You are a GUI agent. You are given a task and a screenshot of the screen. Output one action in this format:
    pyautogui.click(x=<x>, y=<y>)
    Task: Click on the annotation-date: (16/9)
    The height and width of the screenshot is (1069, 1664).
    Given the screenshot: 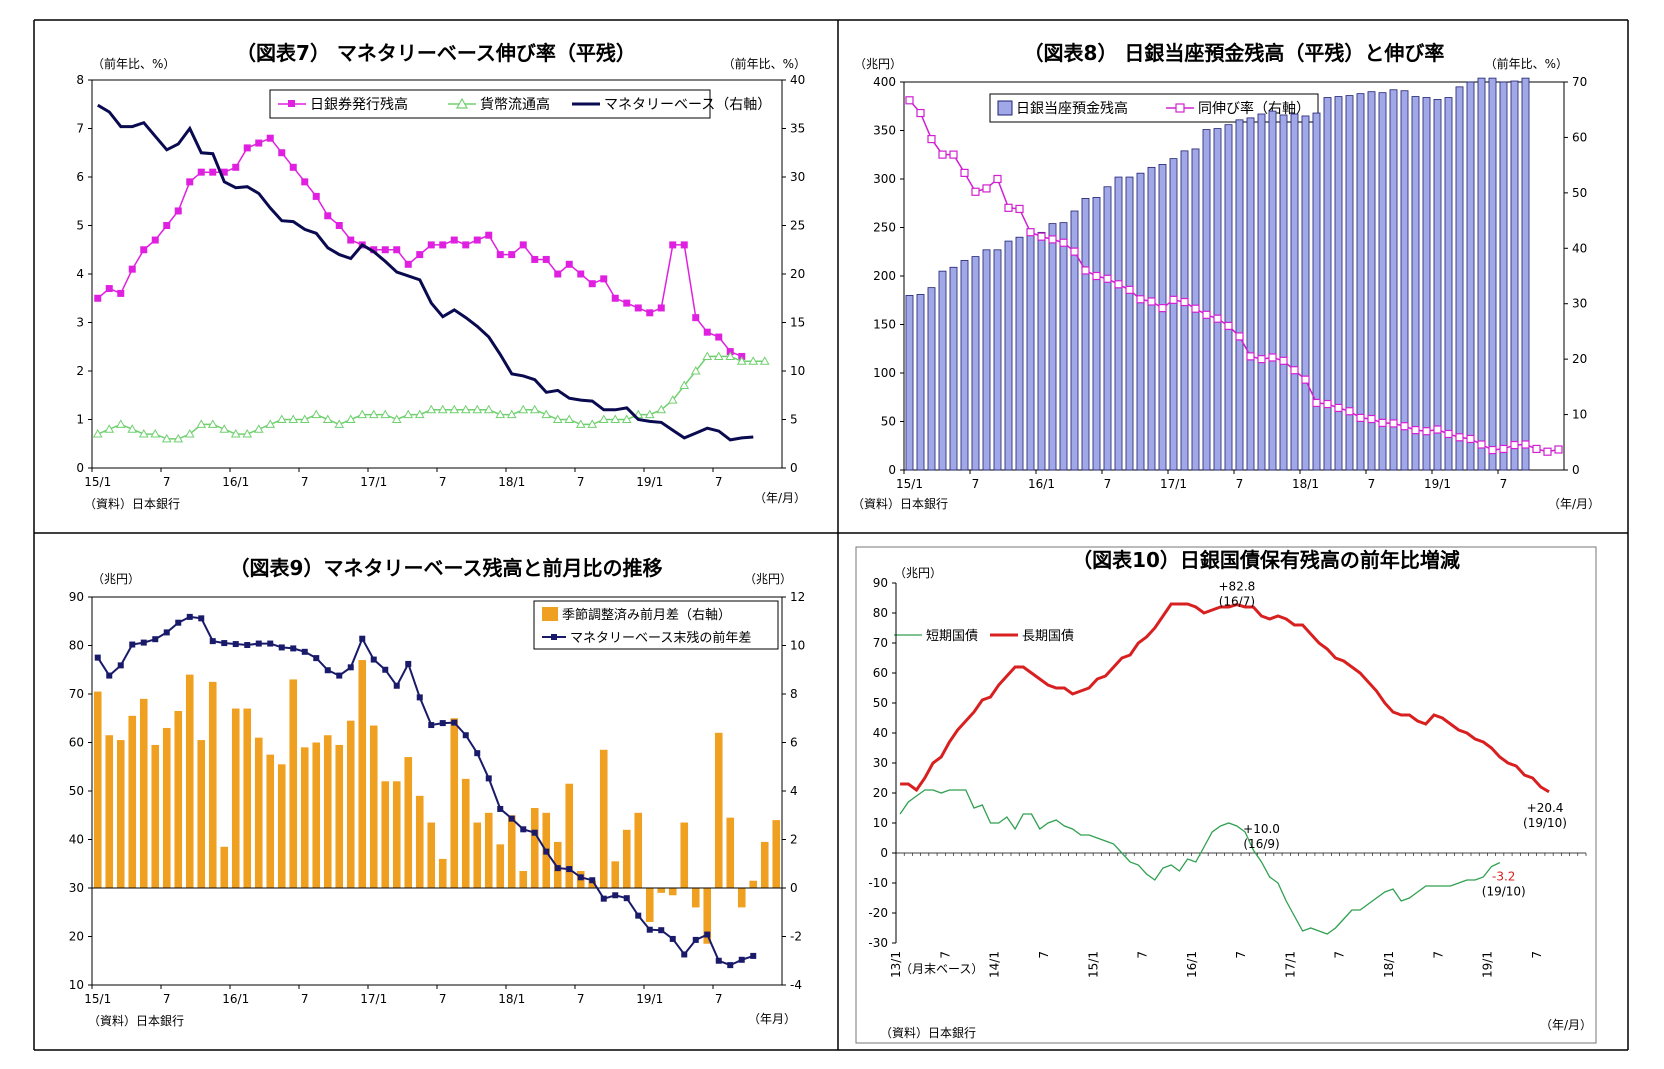 What is the action you would take?
    pyautogui.click(x=1261, y=844)
    